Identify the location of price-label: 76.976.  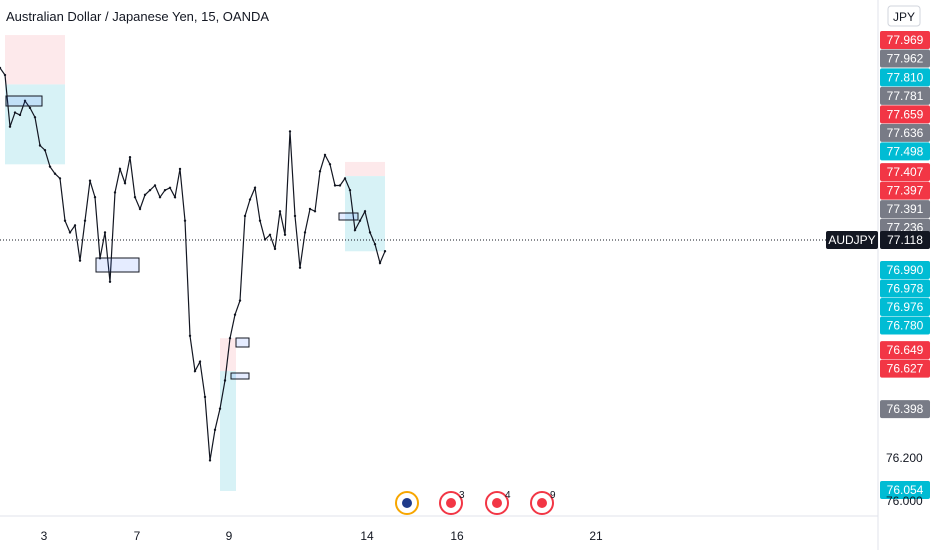
(905, 307).